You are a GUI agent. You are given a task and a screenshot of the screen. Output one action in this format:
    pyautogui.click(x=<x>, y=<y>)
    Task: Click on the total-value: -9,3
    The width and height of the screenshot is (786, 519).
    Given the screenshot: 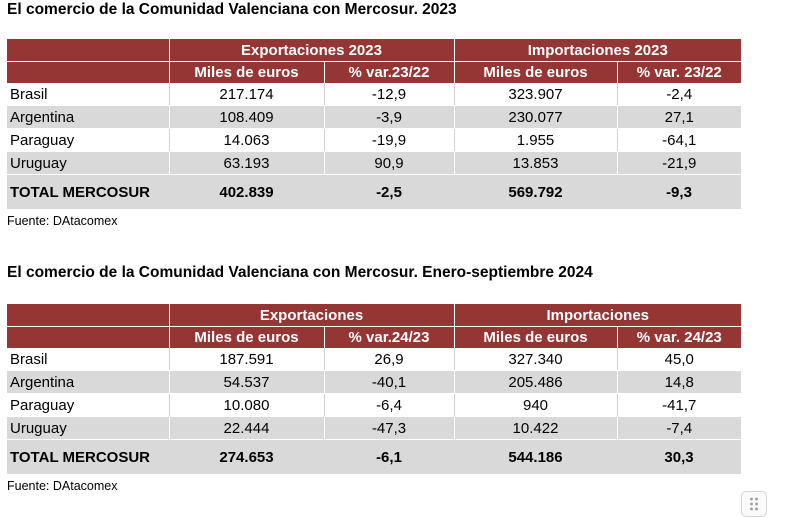 What is the action you would take?
    pyautogui.click(x=679, y=191)
    